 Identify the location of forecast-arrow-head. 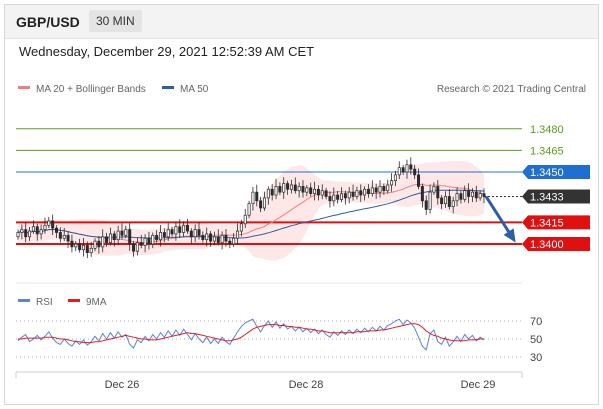
(509, 235).